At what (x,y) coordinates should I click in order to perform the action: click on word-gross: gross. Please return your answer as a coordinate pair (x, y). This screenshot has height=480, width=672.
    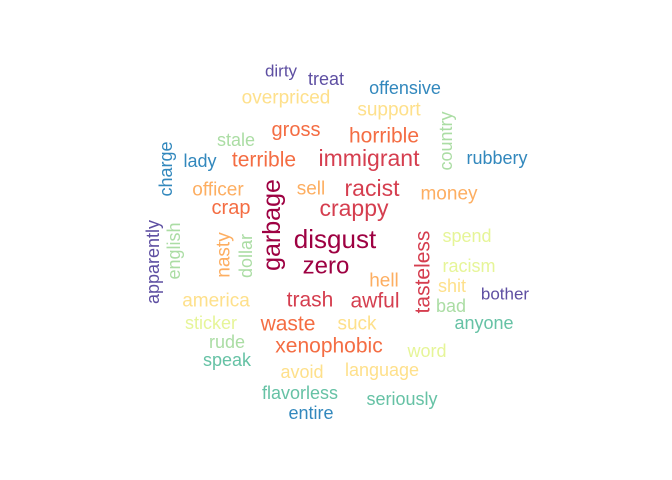
    Looking at the image, I should click on (296, 130).